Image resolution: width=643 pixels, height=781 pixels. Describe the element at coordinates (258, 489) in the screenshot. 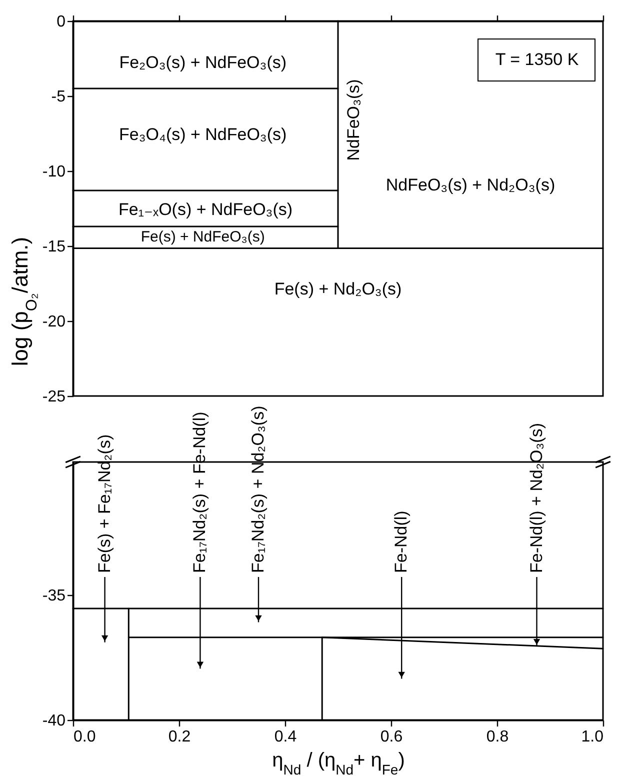

I see `annotation: Fe₁₇Nd₂(s) + Nd₂O₃(s)` at that location.